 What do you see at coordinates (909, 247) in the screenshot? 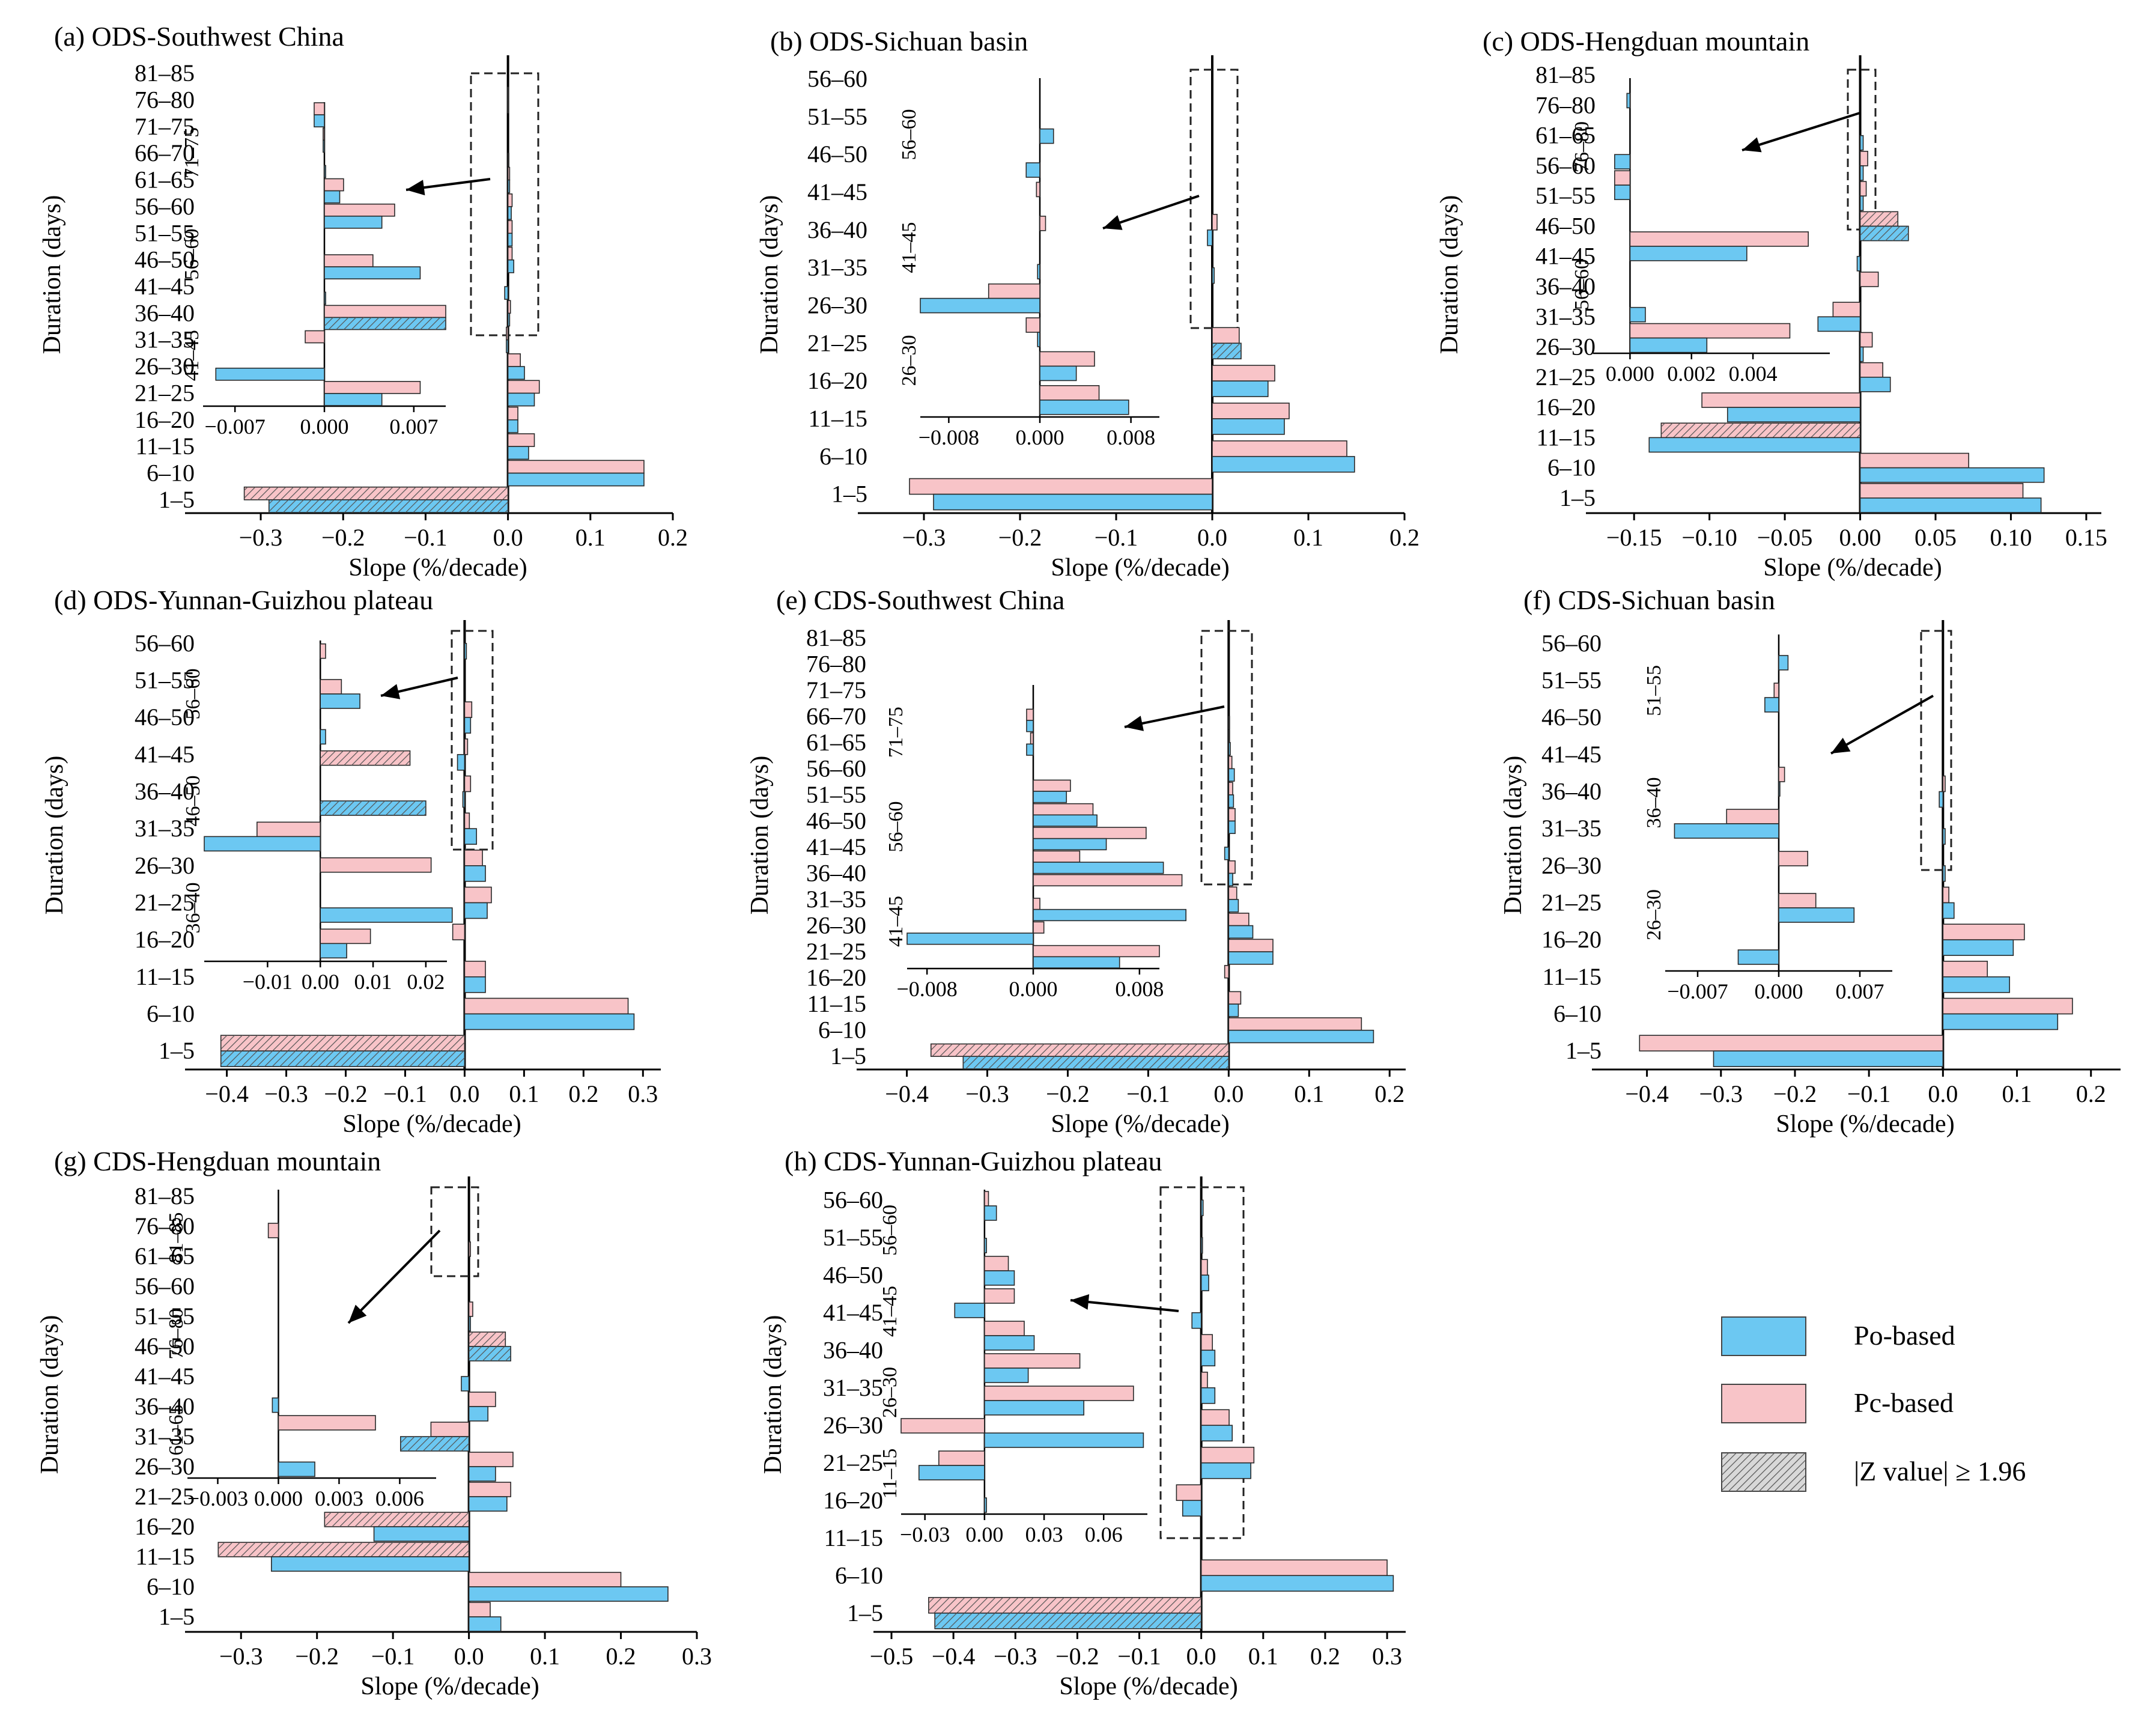
I see `inset-group-label: 41–45` at bounding box center [909, 247].